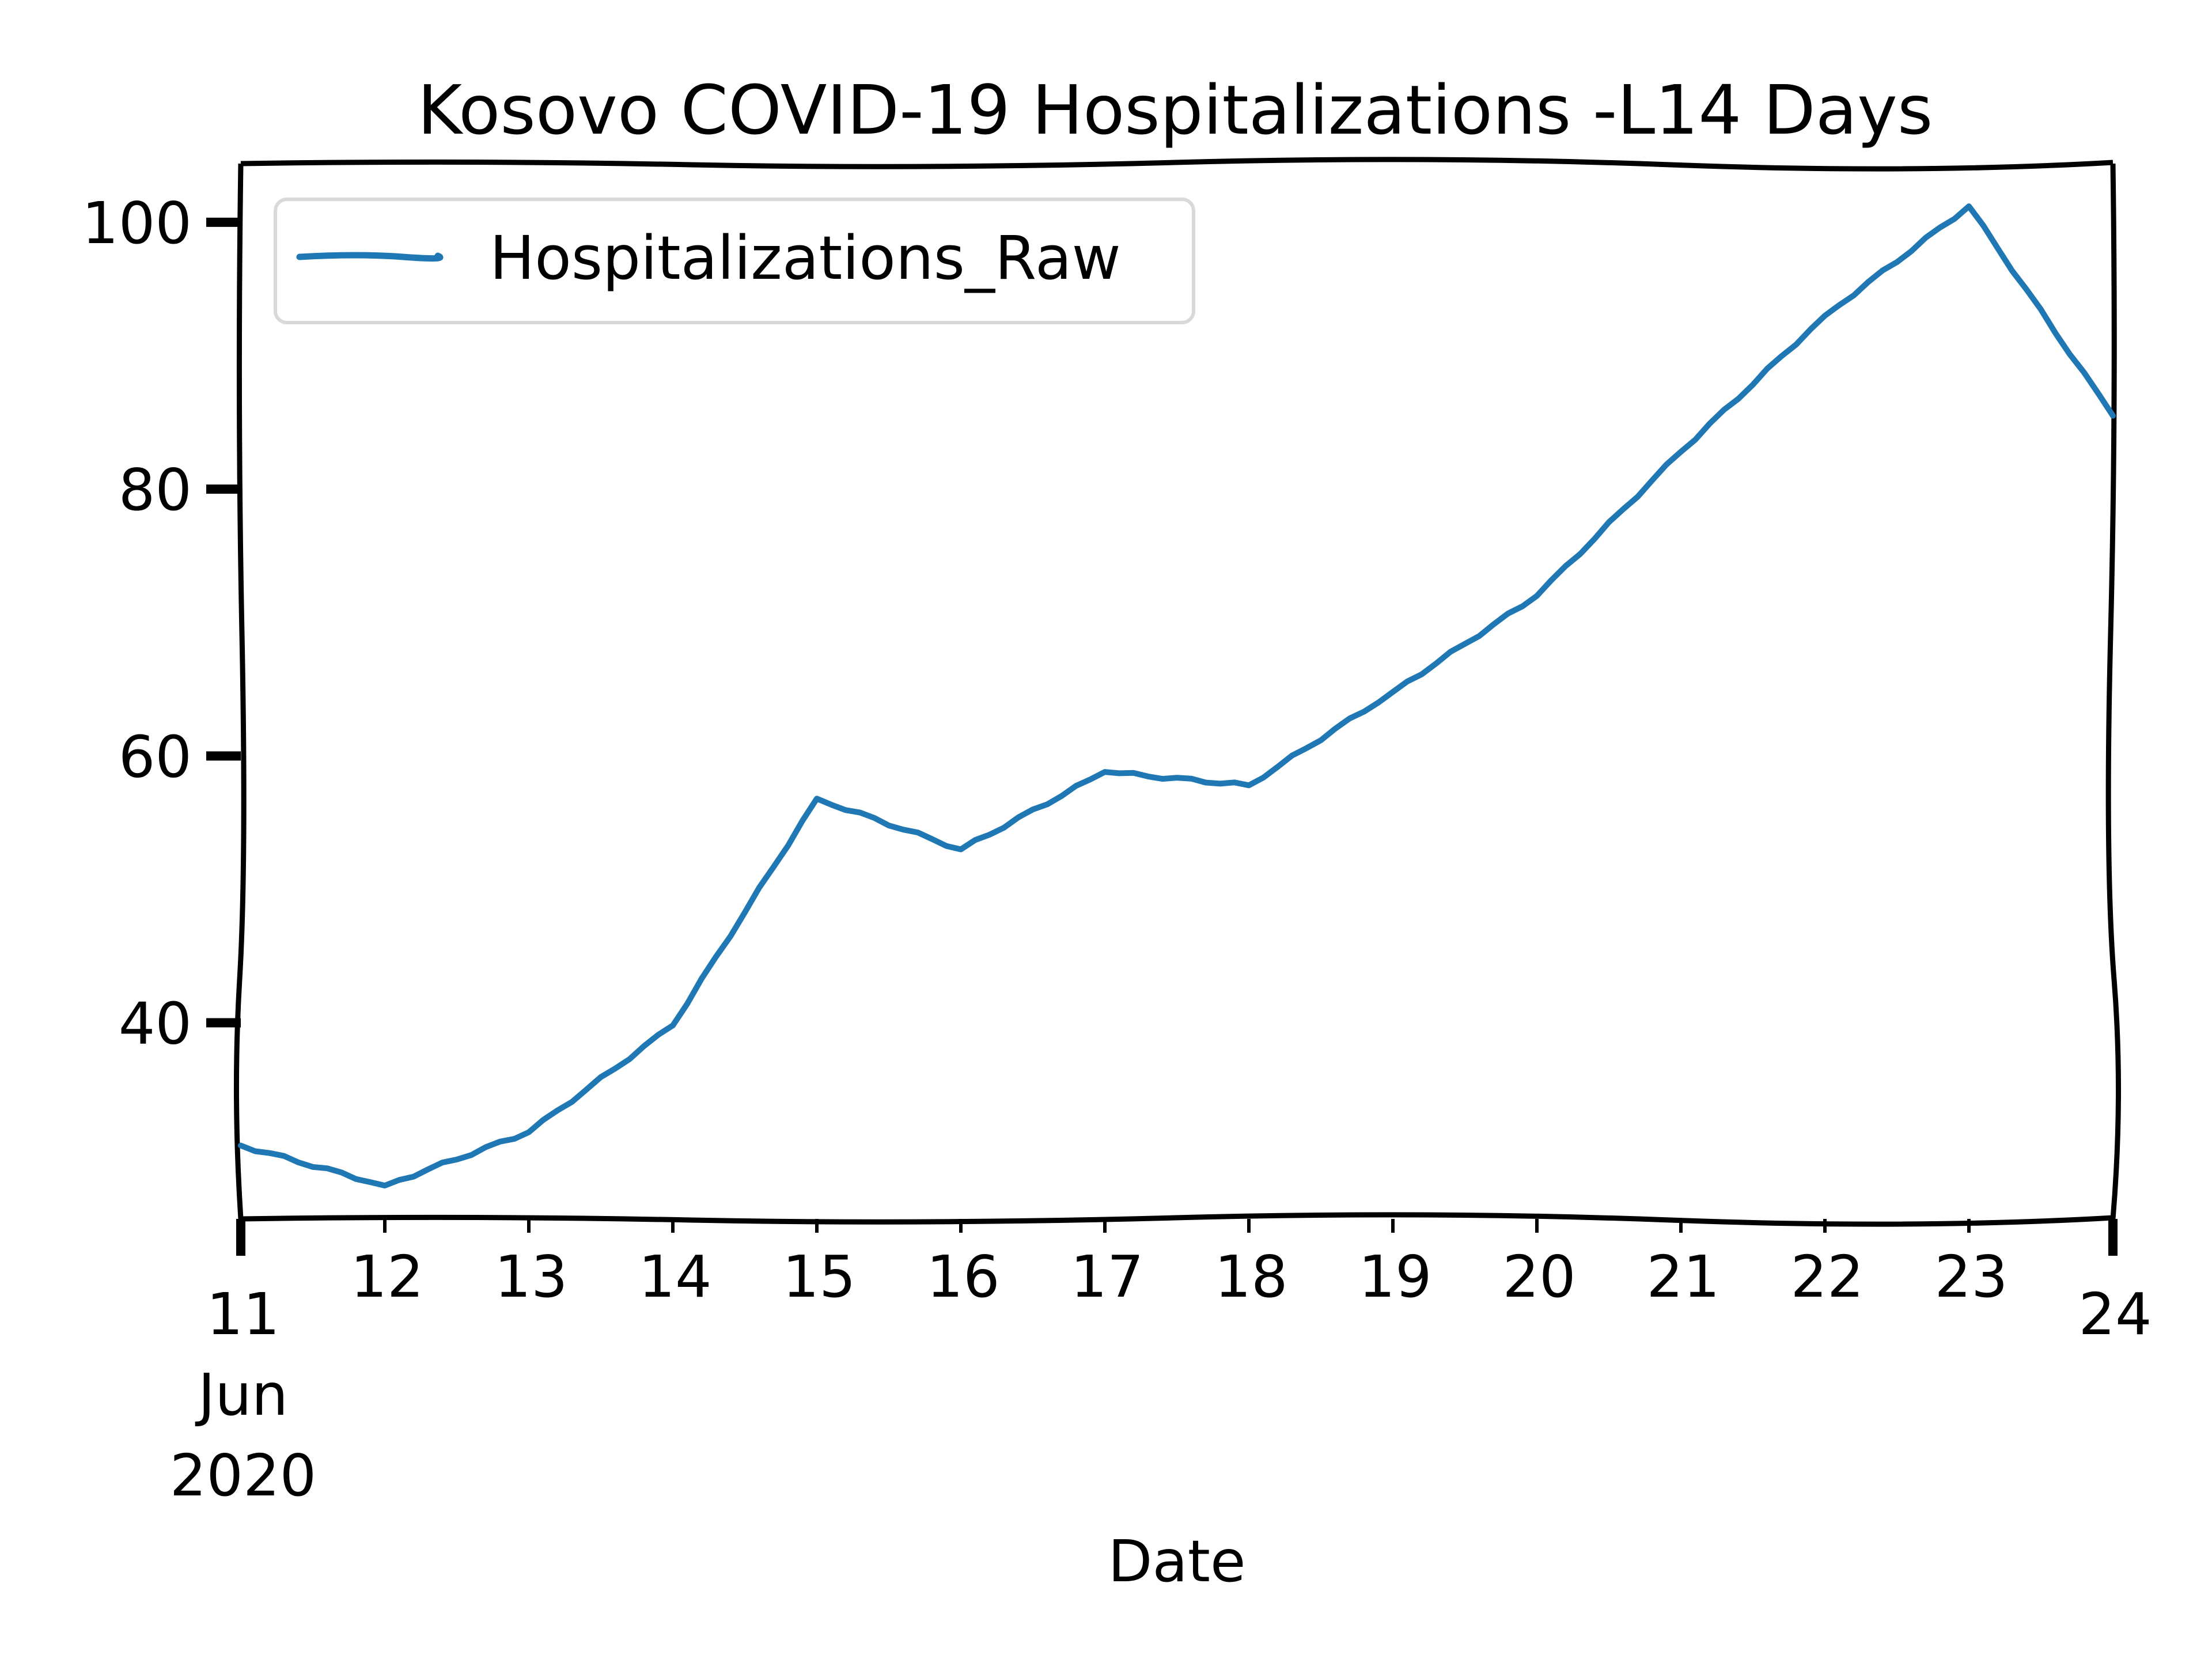  What do you see at coordinates (137, 223) in the screenshot?
I see `y-tick-label-100: 100` at bounding box center [137, 223].